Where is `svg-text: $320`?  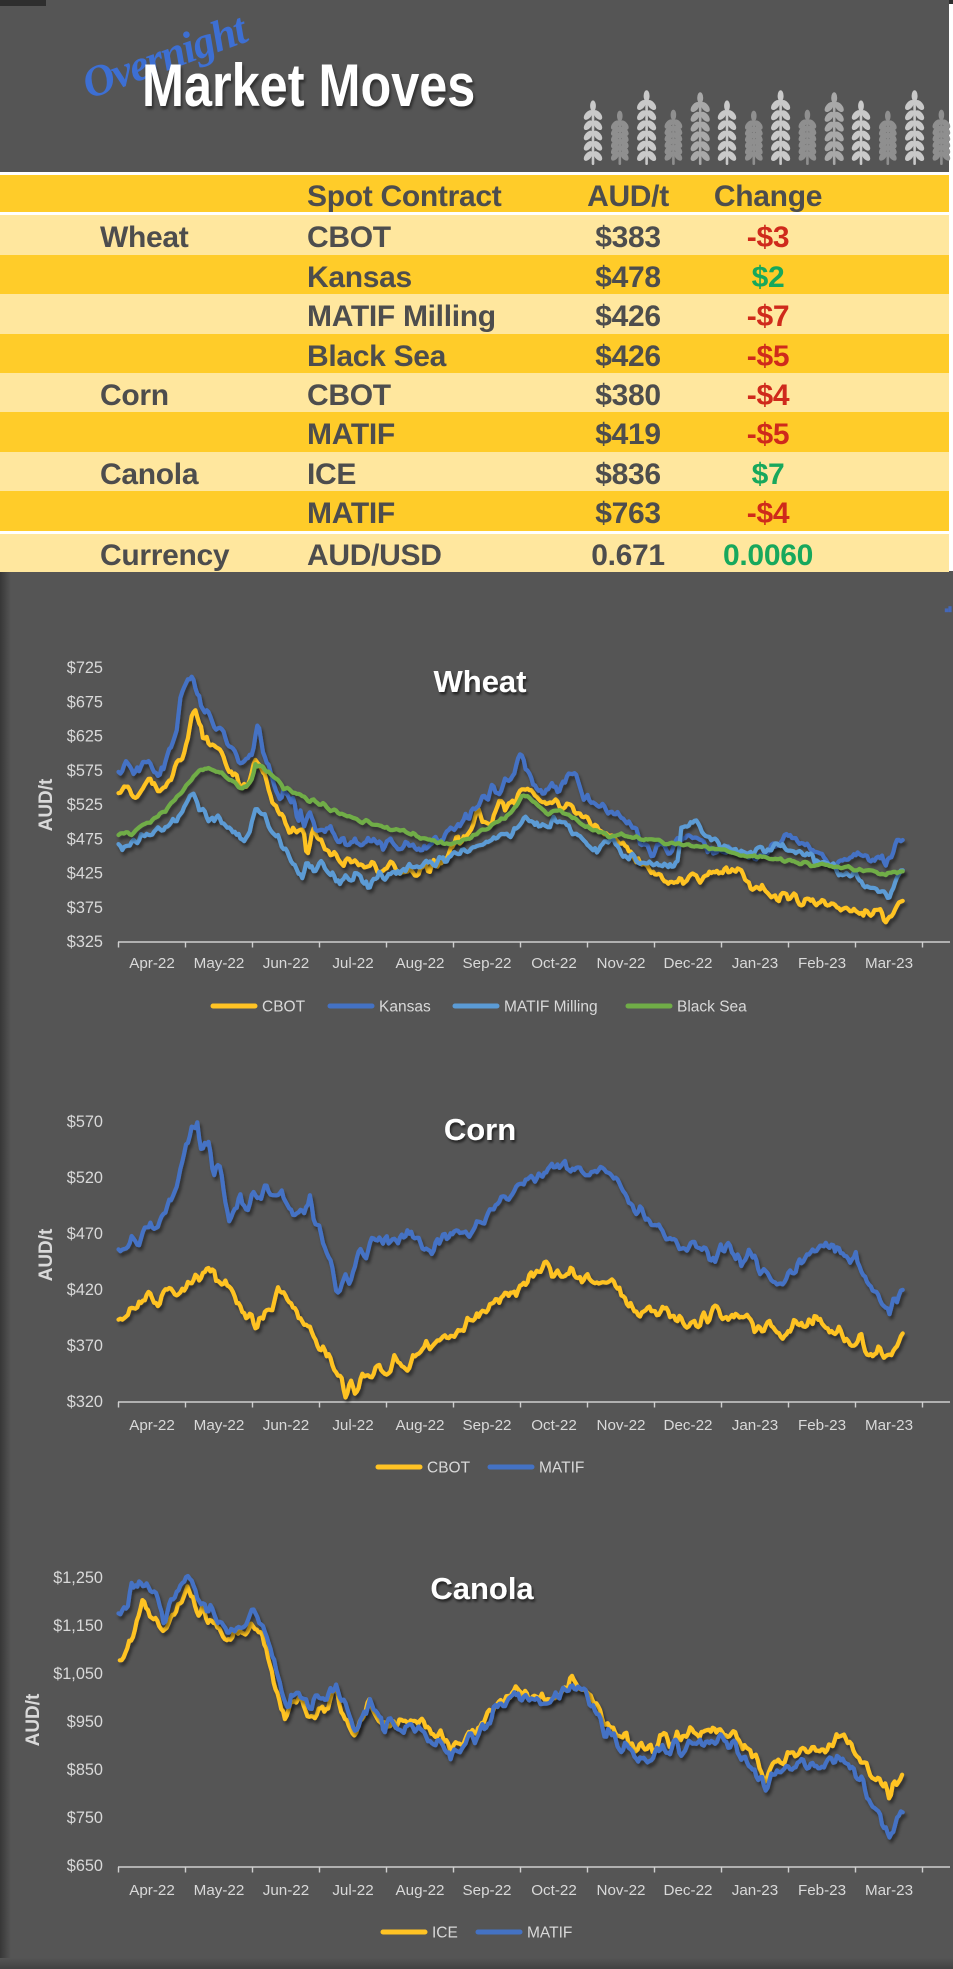
svg-text: $320 is located at coordinates (85, 1402).